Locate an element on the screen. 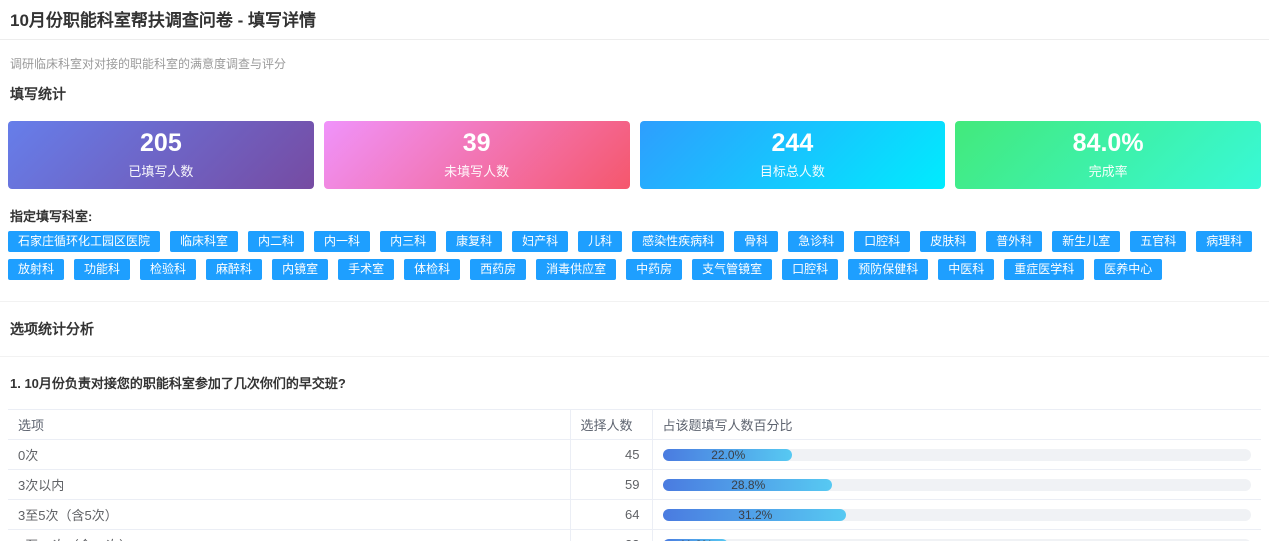  department-tag: 体检科 is located at coordinates (432, 270).